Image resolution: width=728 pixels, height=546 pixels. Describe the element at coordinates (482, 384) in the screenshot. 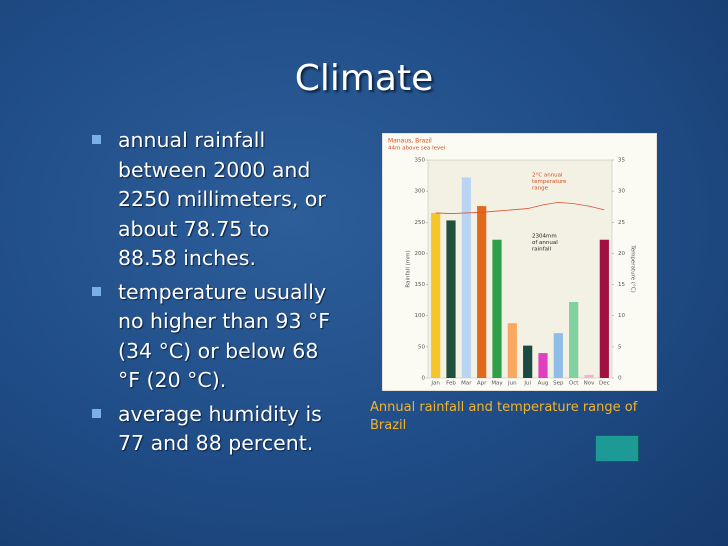

I see `x-tick-label: Apr` at that location.